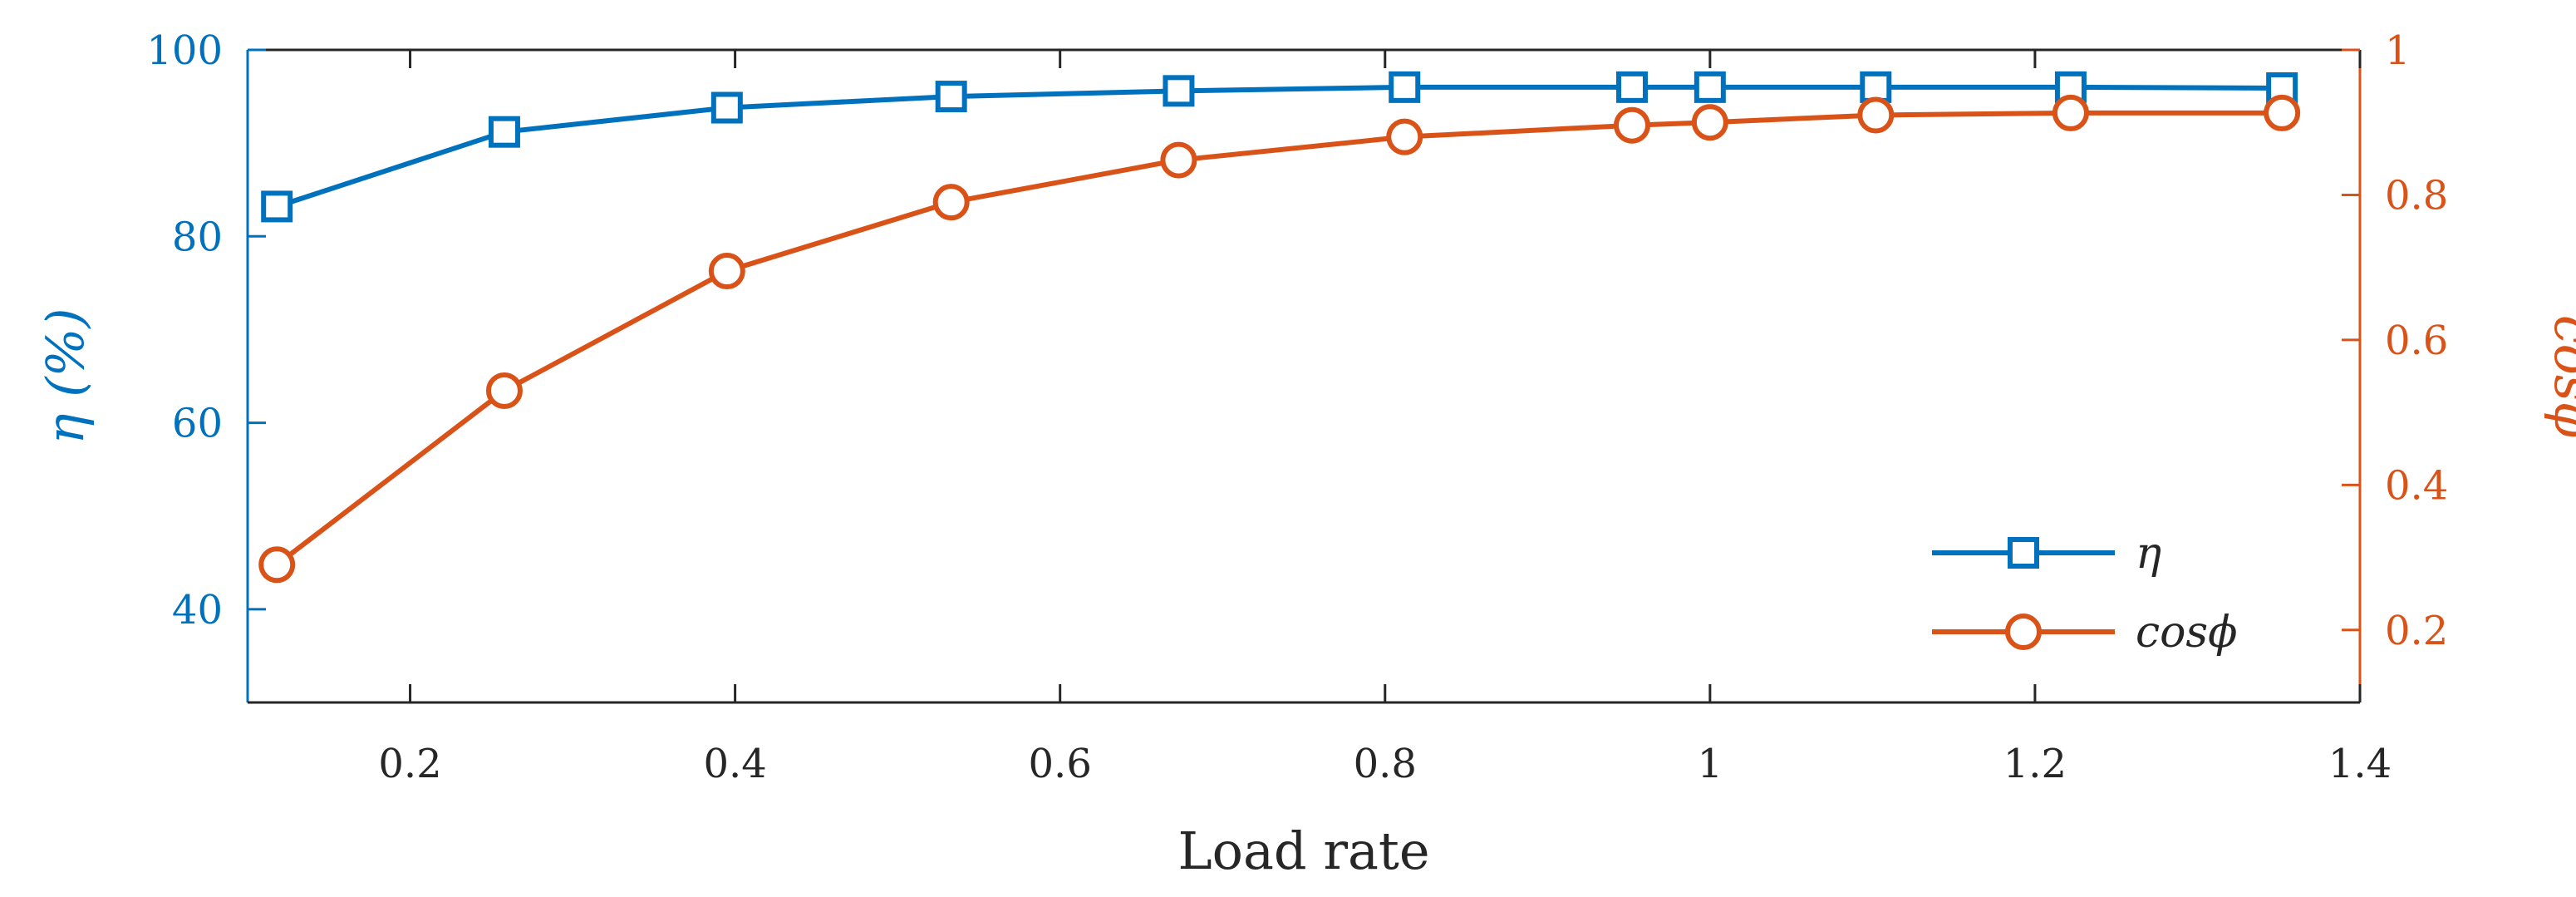 Image resolution: width=2576 pixels, height=897 pixels. What do you see at coordinates (2149, 554) in the screenshot?
I see `legend-label-eta: η` at bounding box center [2149, 554].